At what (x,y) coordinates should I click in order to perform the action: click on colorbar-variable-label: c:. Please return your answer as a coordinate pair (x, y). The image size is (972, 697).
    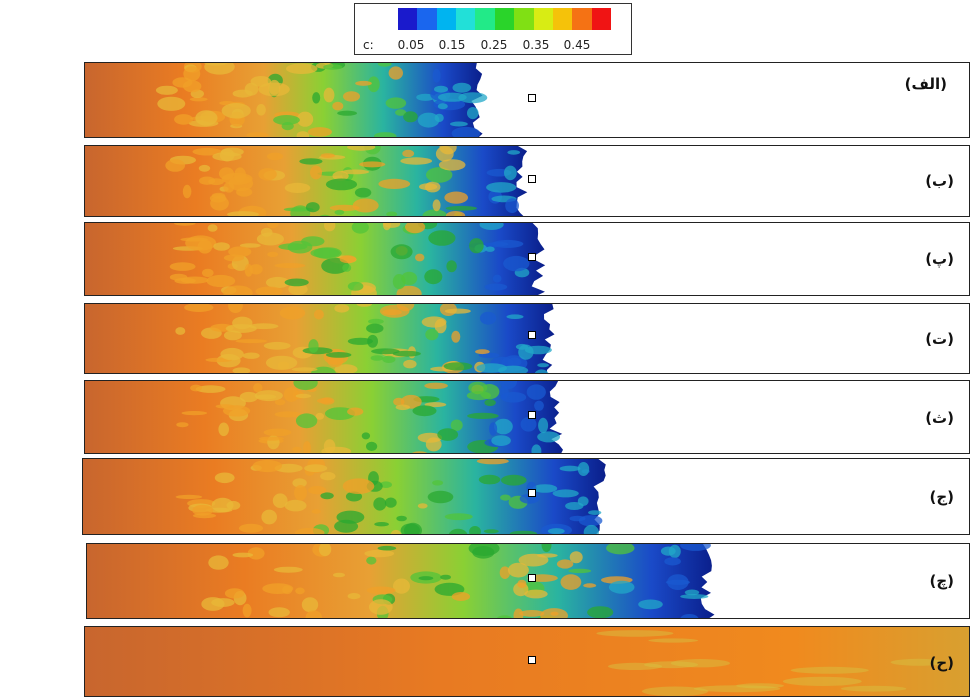
    Looking at the image, I should click on (368, 45).